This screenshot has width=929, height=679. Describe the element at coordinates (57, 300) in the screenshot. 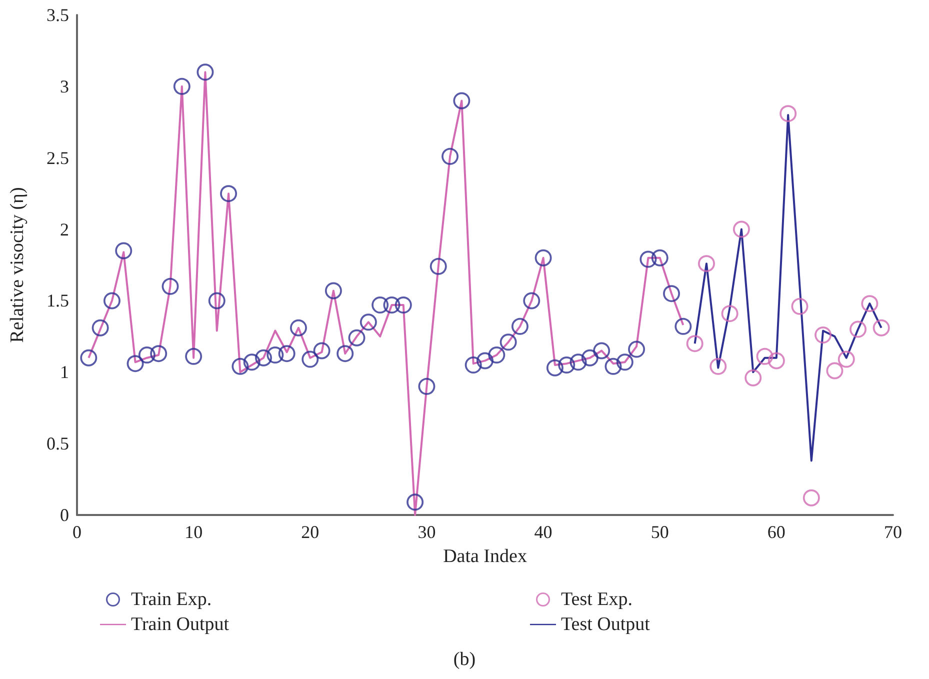

I see `y-tick-label: 1.5` at that location.